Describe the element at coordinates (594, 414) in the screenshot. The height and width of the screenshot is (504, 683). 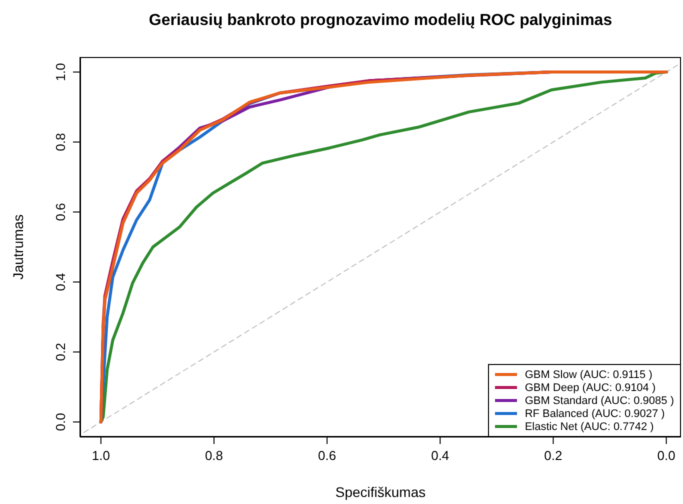
I see `legend-label: RF Balanced (AUC: 0.9027 )` at that location.